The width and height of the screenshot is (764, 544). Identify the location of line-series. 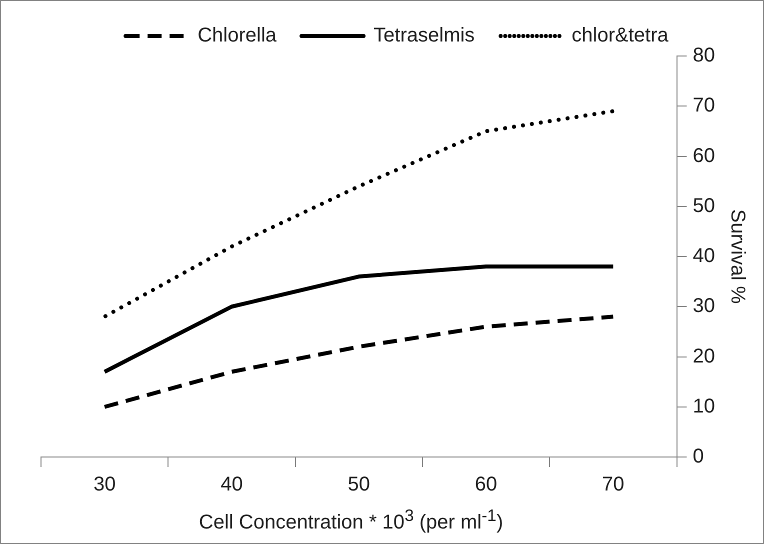
(359, 361).